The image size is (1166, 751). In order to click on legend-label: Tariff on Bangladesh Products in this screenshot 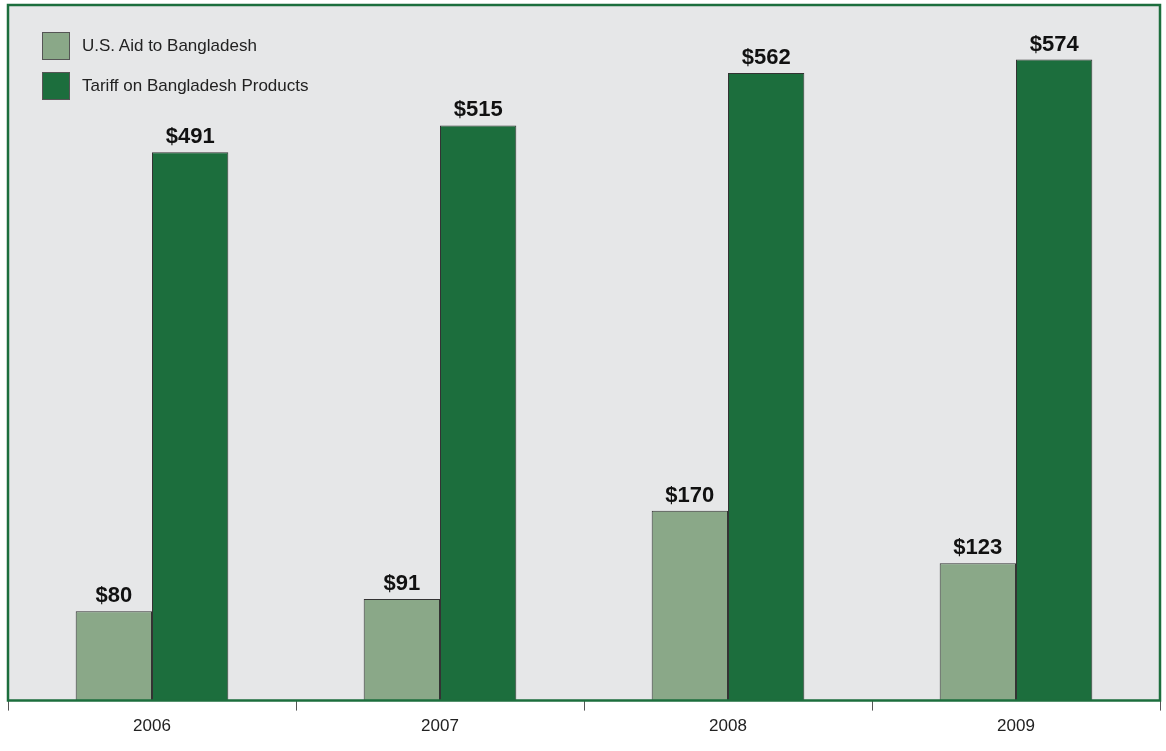, I will do `click(195, 86)`.